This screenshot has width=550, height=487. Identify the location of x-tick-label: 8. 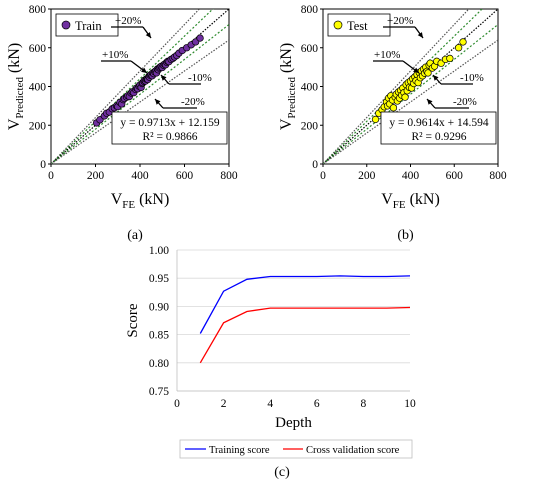
(364, 404).